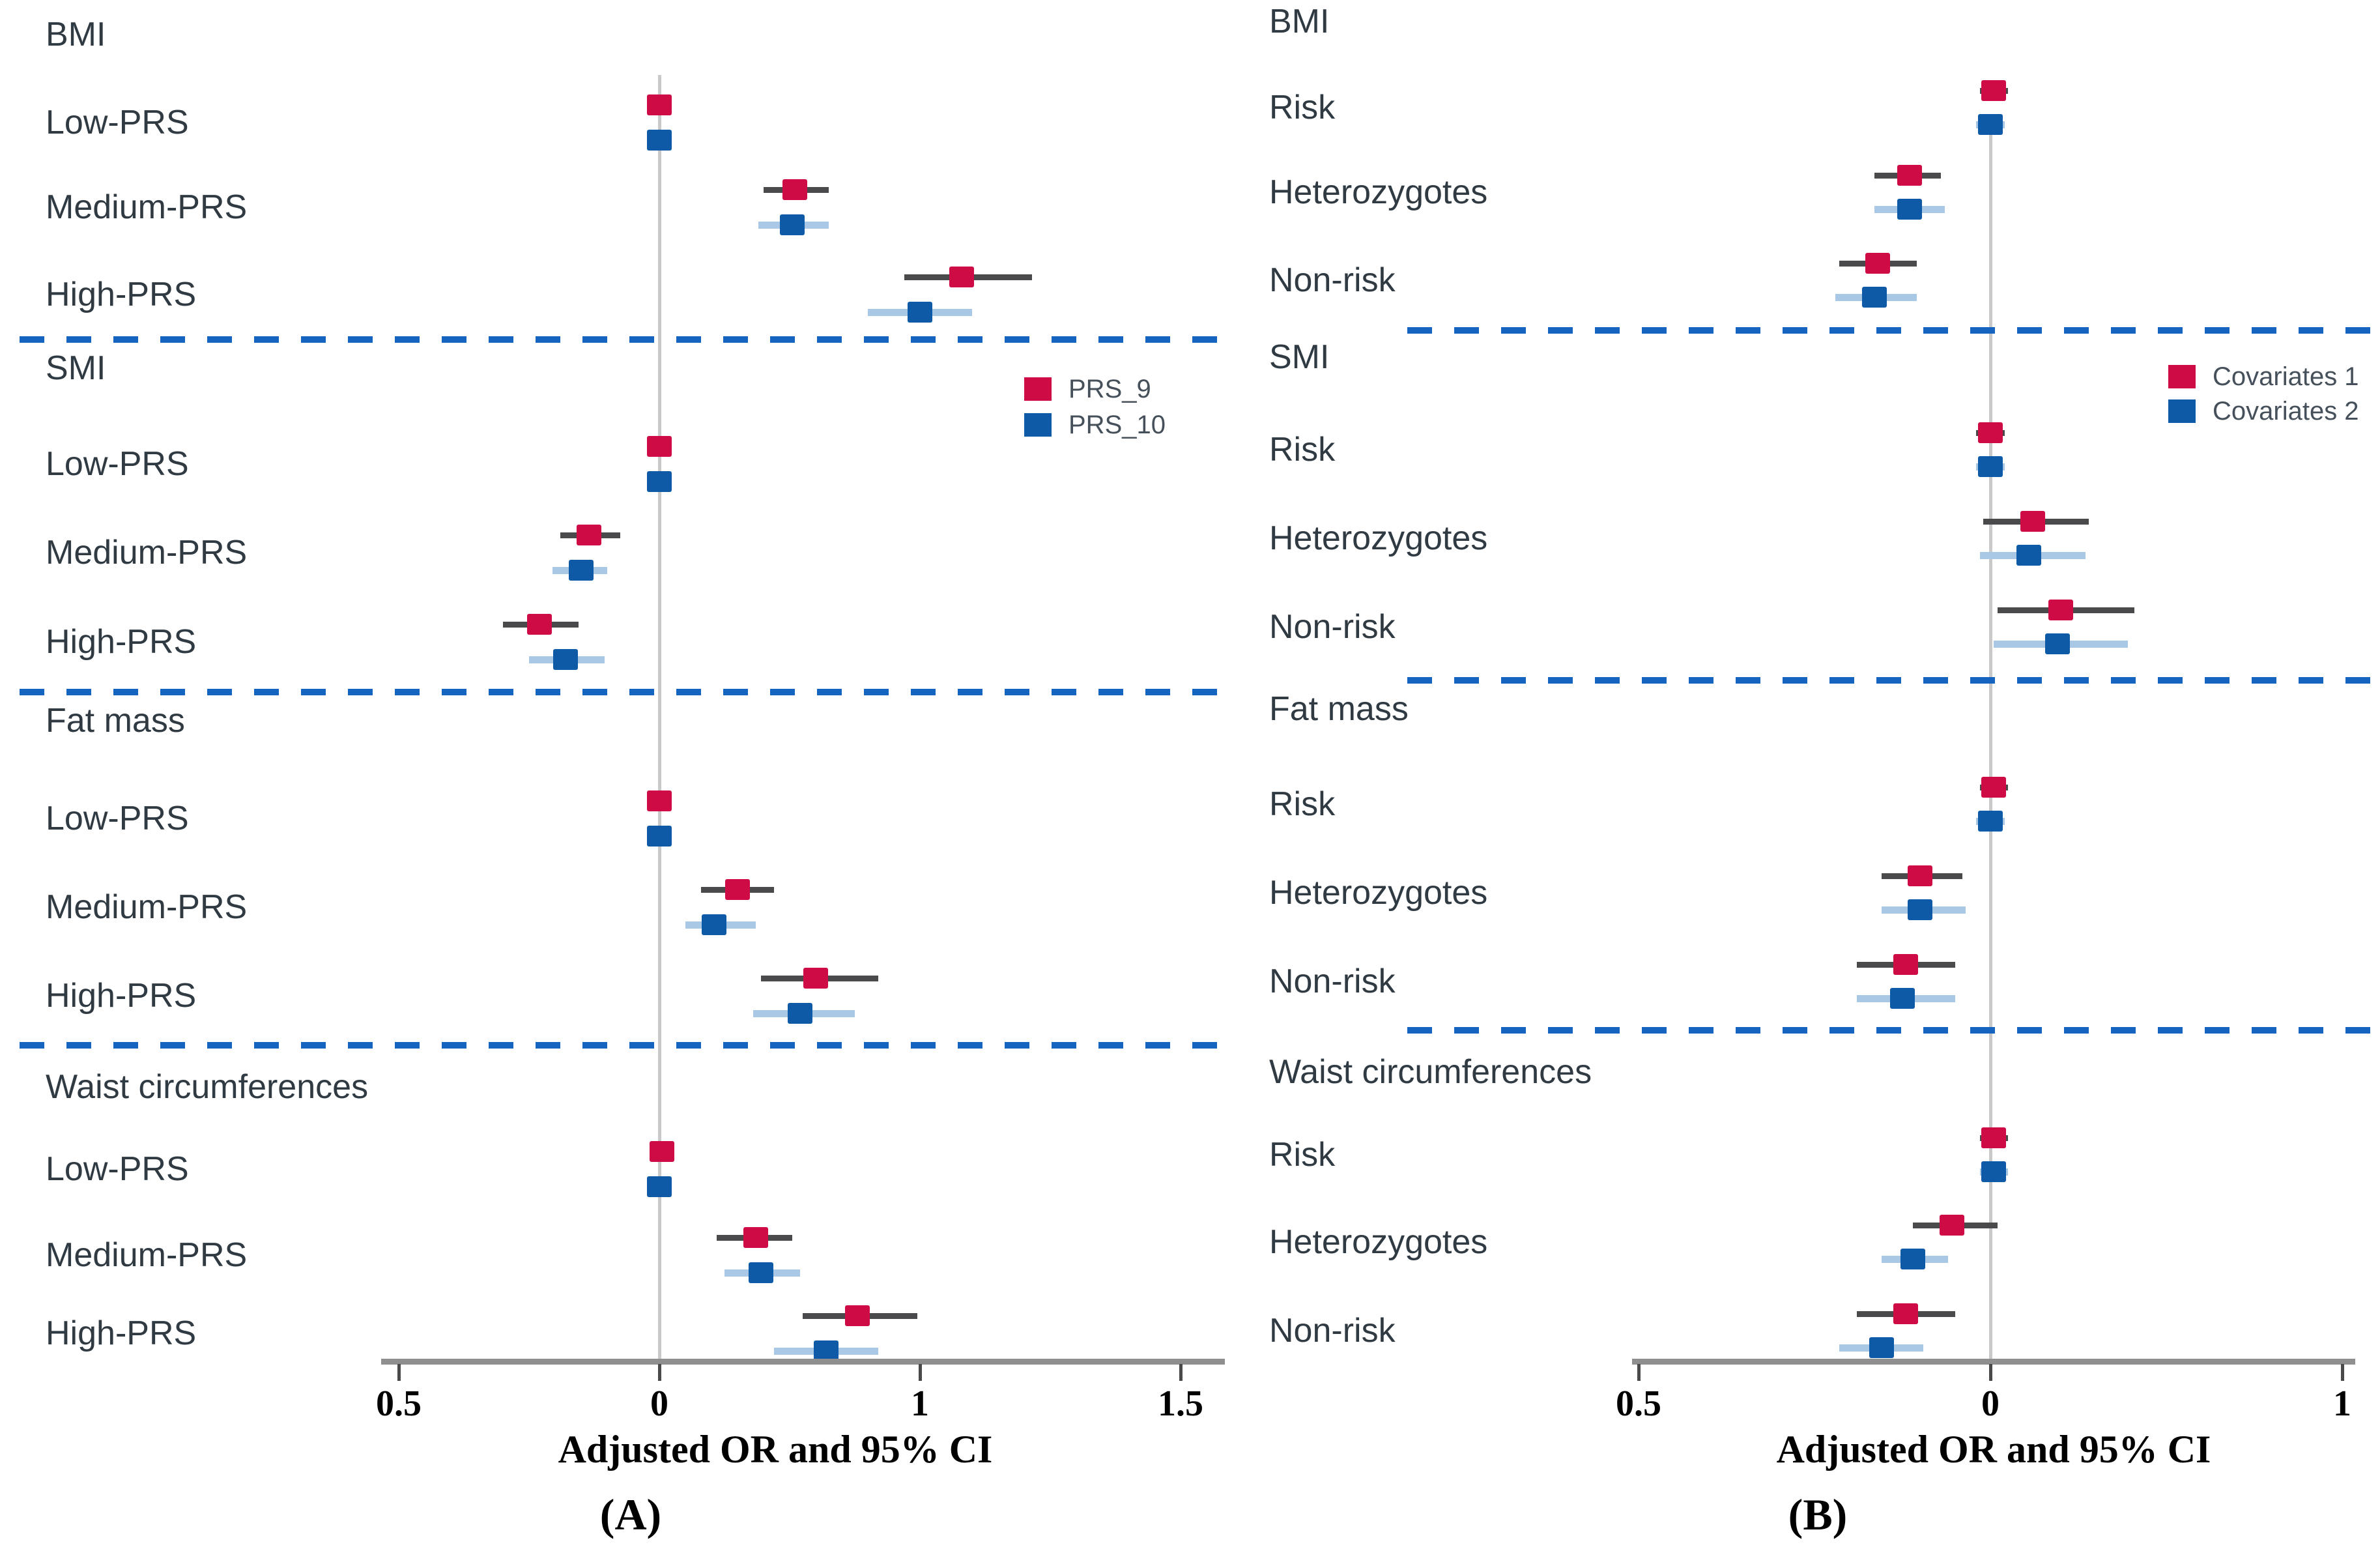 This screenshot has width=2380, height=1564. Describe the element at coordinates (1117, 425) in the screenshot. I see `legend-label: PRS_10` at that location.